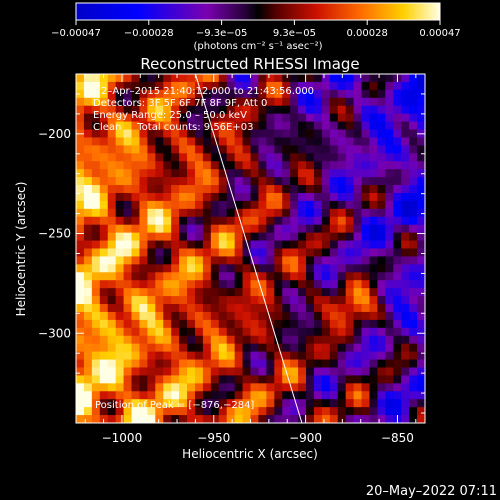 This screenshot has height=500, width=500. I want to click on annotation-energy-range: Energy Range: 25.0 – 50.0 keV, so click(170, 115).